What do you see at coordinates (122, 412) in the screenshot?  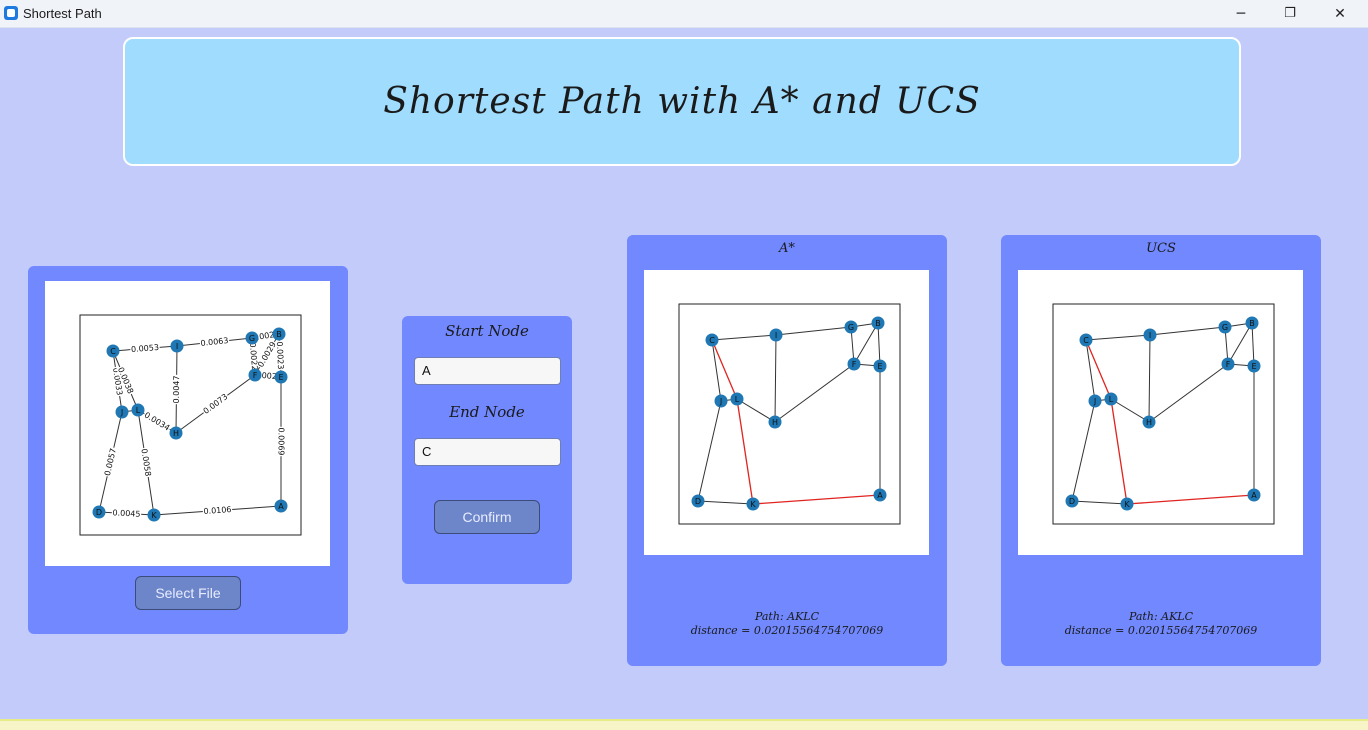 I see `node-J` at bounding box center [122, 412].